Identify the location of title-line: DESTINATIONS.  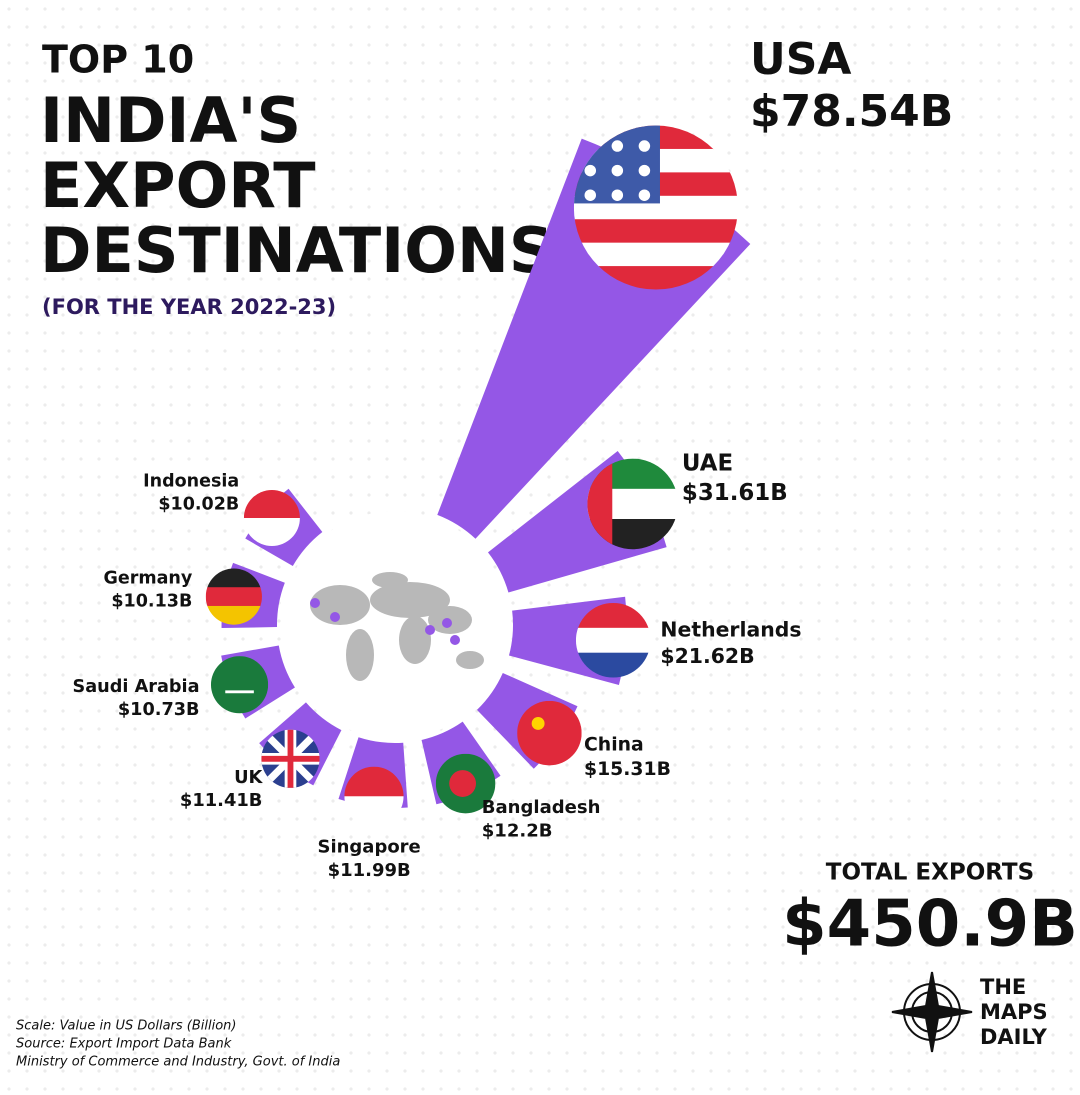
(297, 250).